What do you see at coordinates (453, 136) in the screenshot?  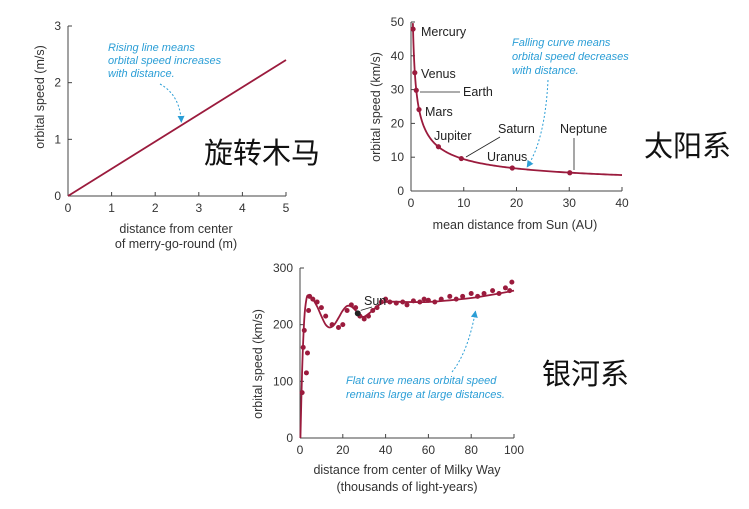 I see `planet-label-jupiter: Jupiter` at bounding box center [453, 136].